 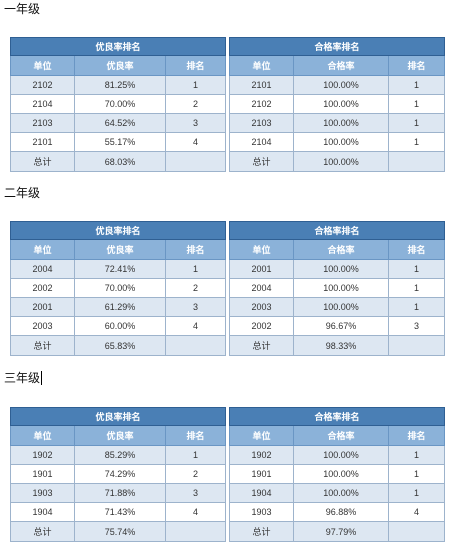 I want to click on rate-cell: 70.00%, so click(x=120, y=104).